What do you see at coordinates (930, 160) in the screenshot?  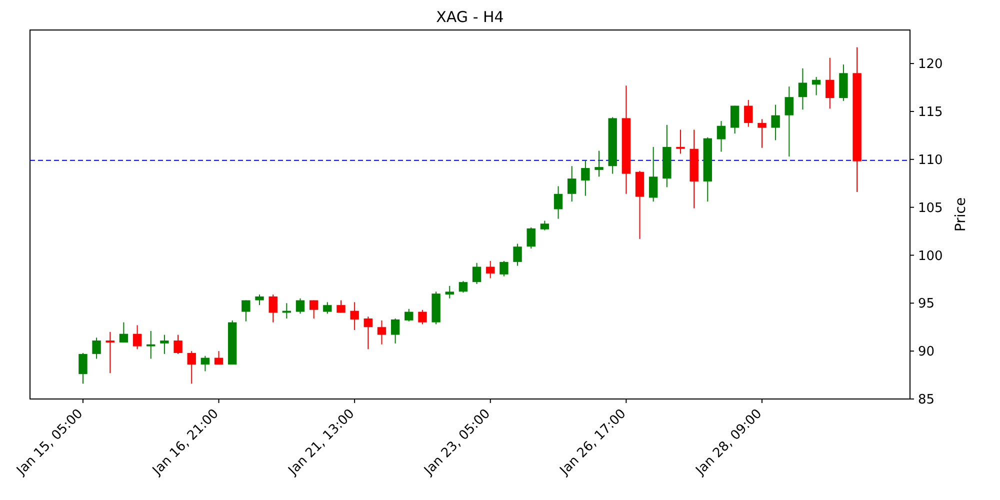 I see `y-tick-label: 110` at bounding box center [930, 160].